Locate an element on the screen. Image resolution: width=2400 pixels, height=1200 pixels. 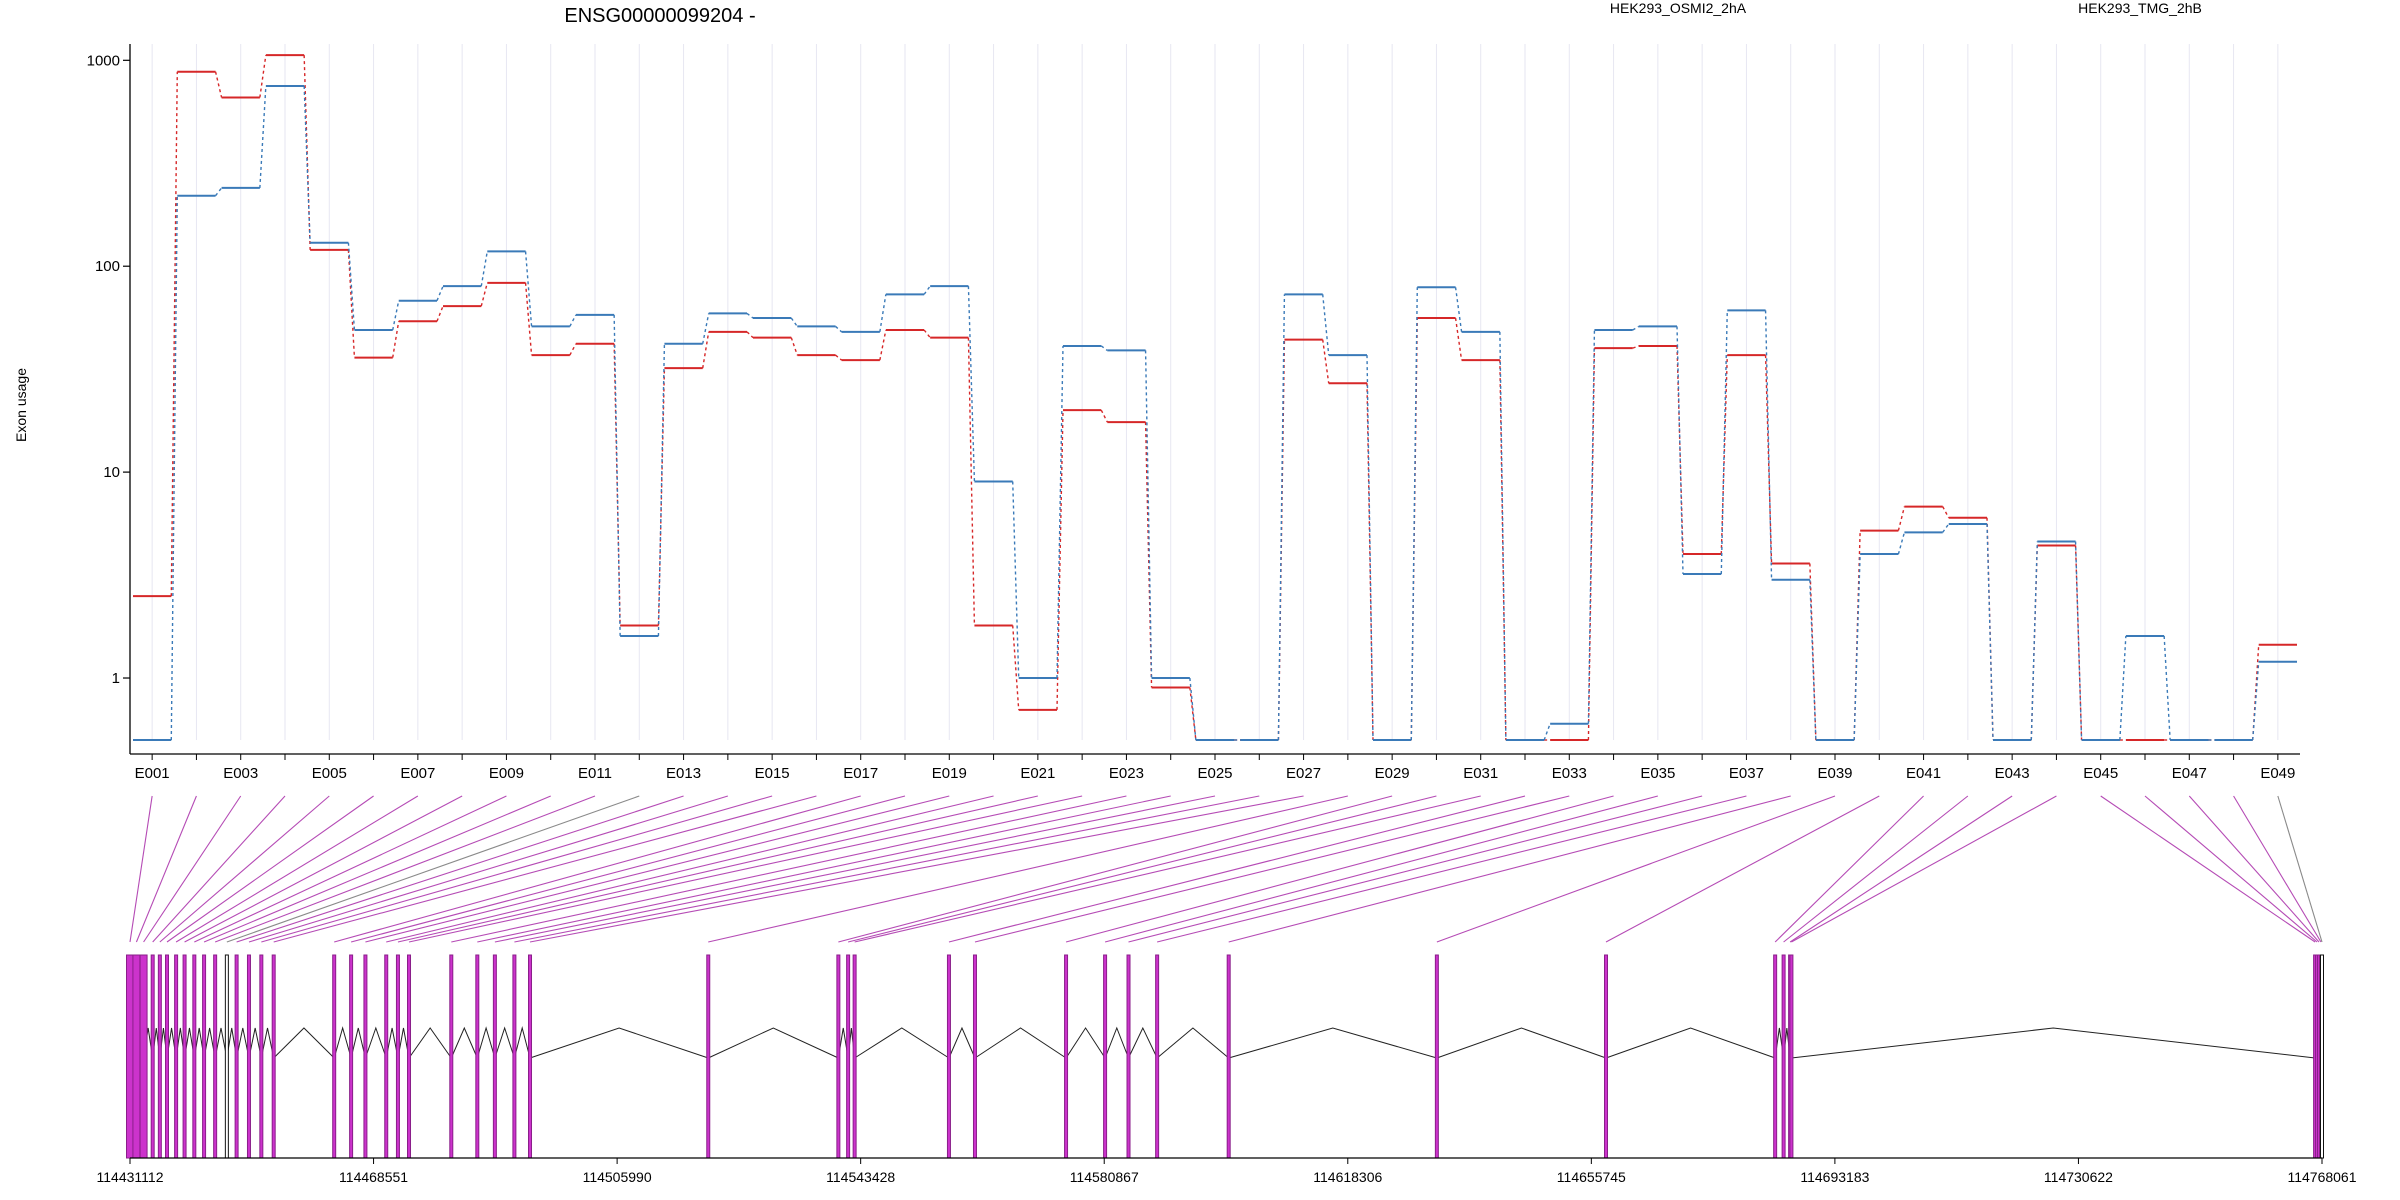
exon-connector-E039 is located at coordinates (1636, 869).